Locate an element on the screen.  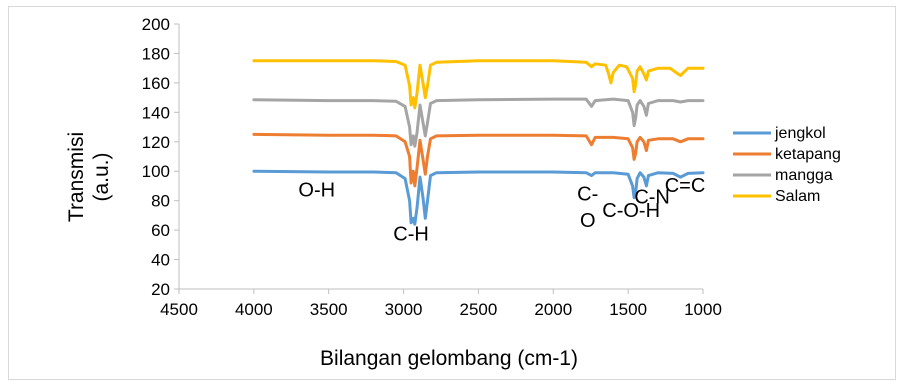
legend-label-salam: Salam is located at coordinates (797, 196).